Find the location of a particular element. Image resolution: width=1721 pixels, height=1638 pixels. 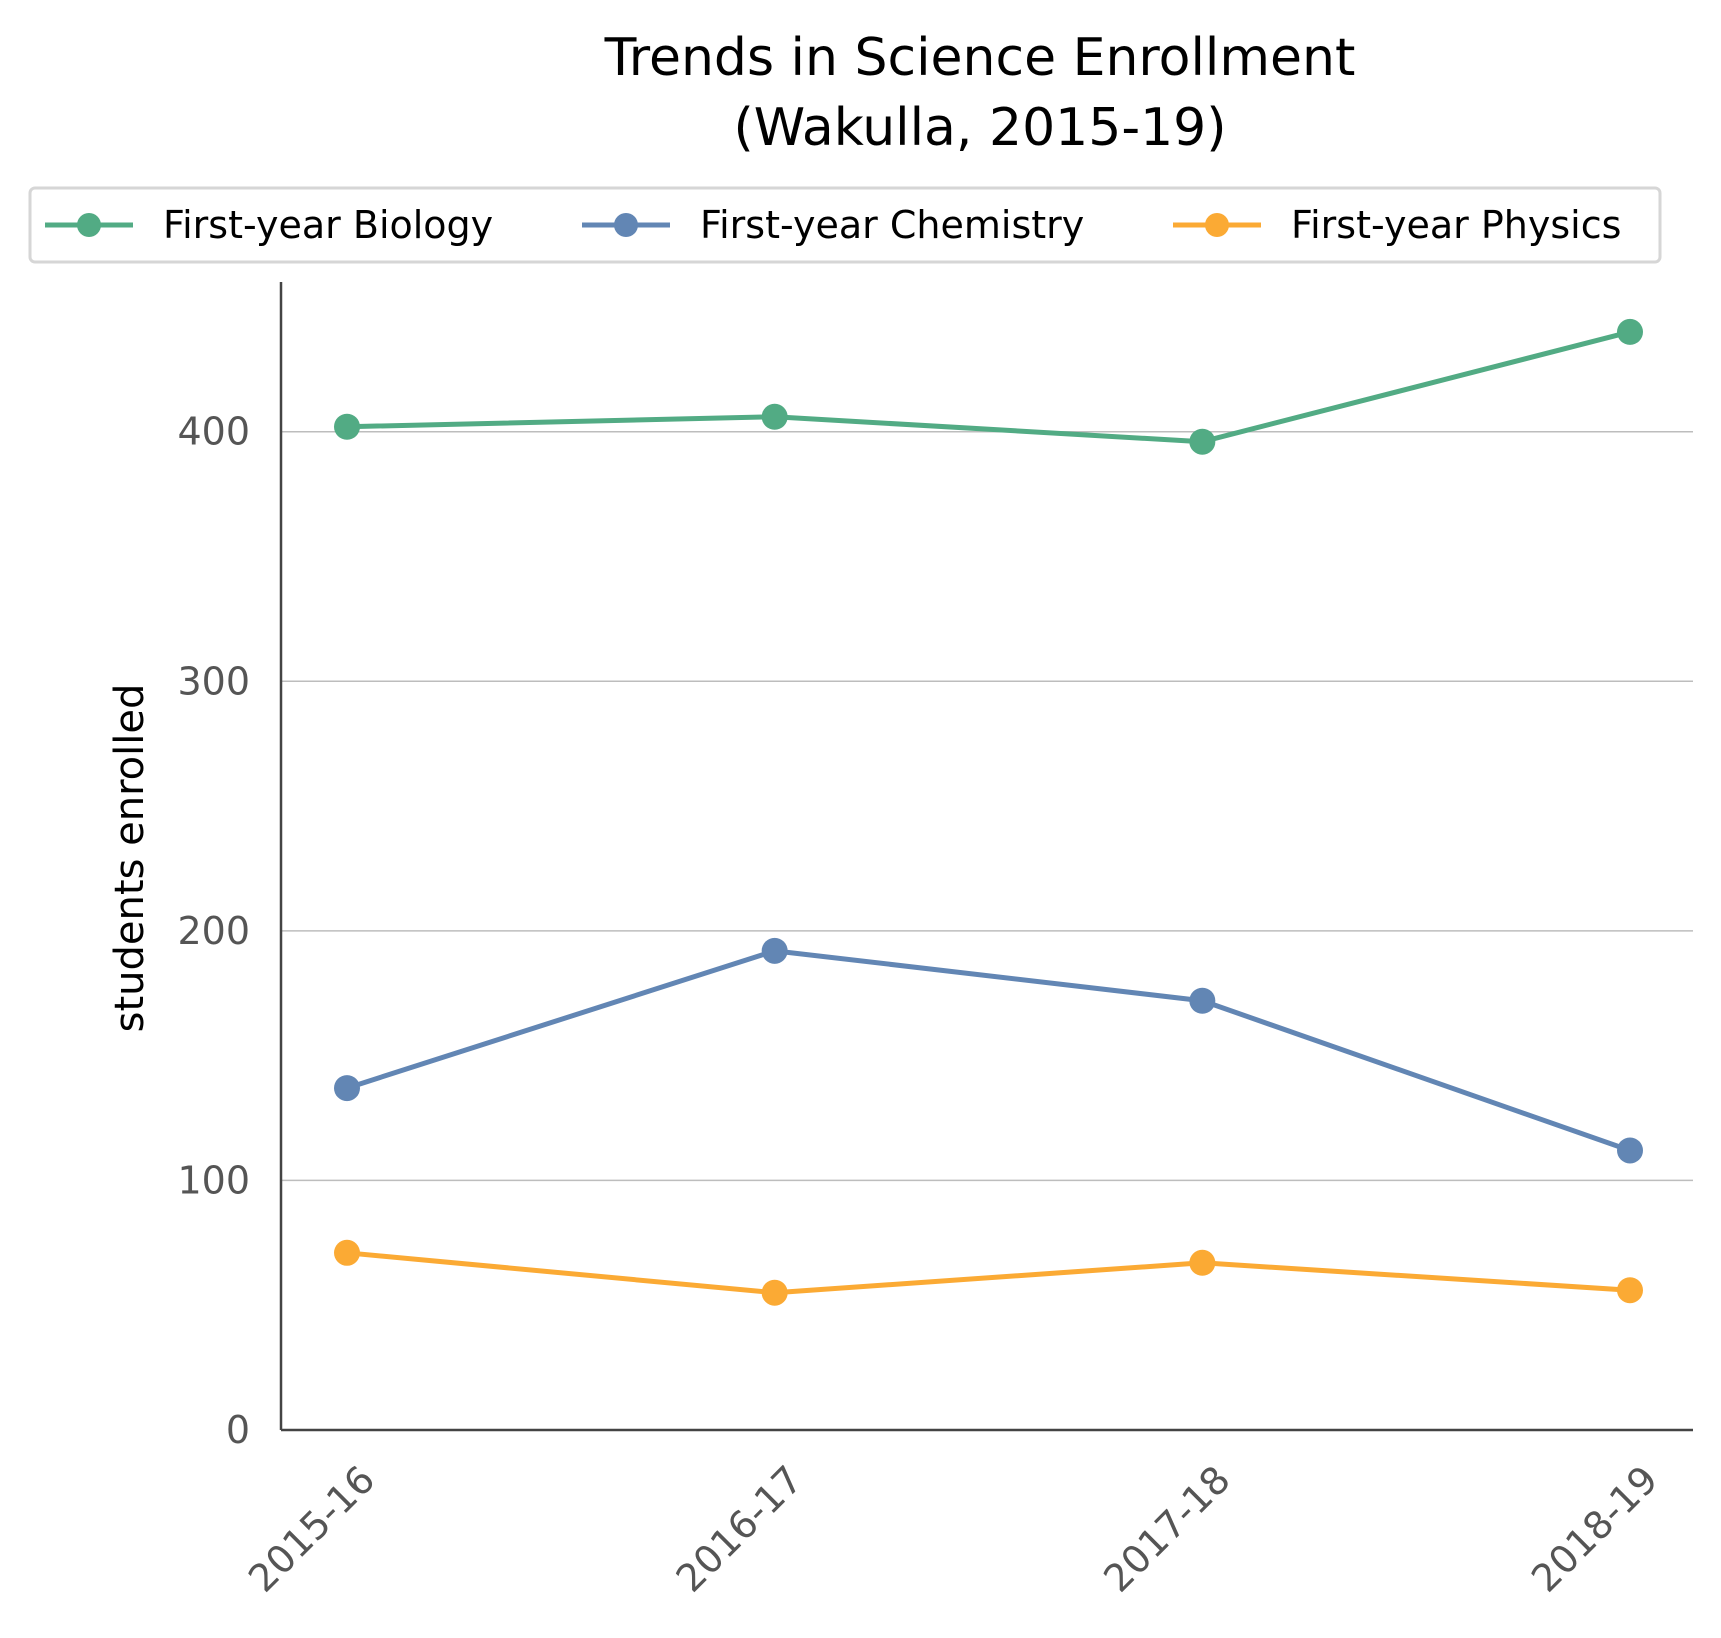

chart-title-line-2: (Wakulla, 2015-19) is located at coordinates (979, 128).